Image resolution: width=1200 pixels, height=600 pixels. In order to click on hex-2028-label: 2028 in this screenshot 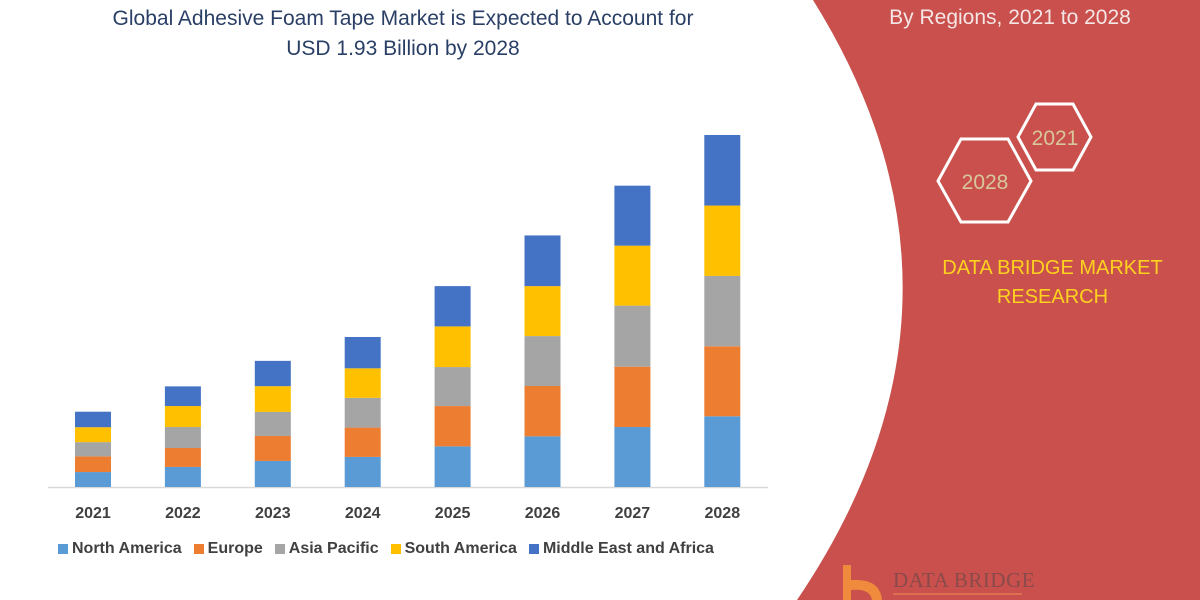, I will do `click(985, 182)`.